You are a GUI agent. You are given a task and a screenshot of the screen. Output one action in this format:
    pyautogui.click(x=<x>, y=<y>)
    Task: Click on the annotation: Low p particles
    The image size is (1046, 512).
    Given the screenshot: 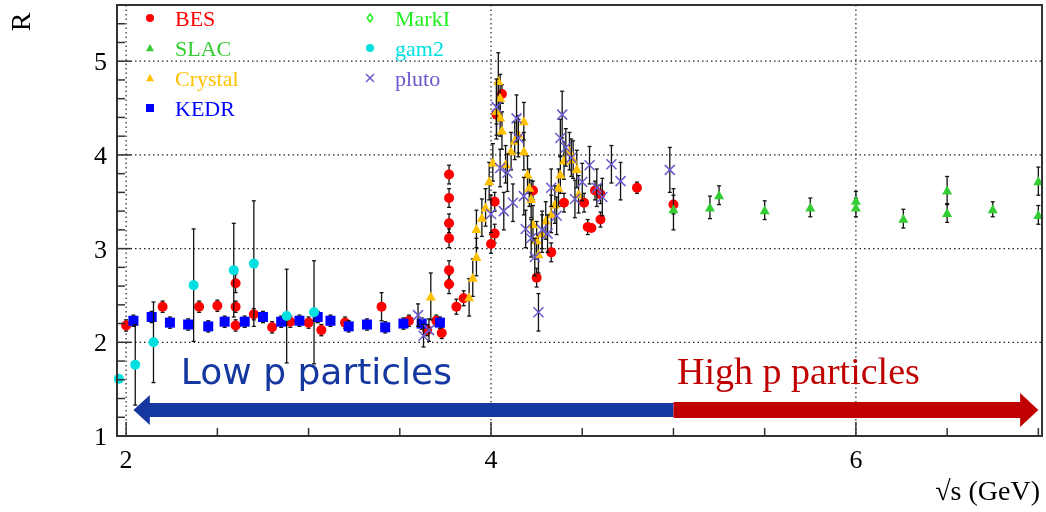 What is the action you would take?
    pyautogui.click(x=316, y=371)
    